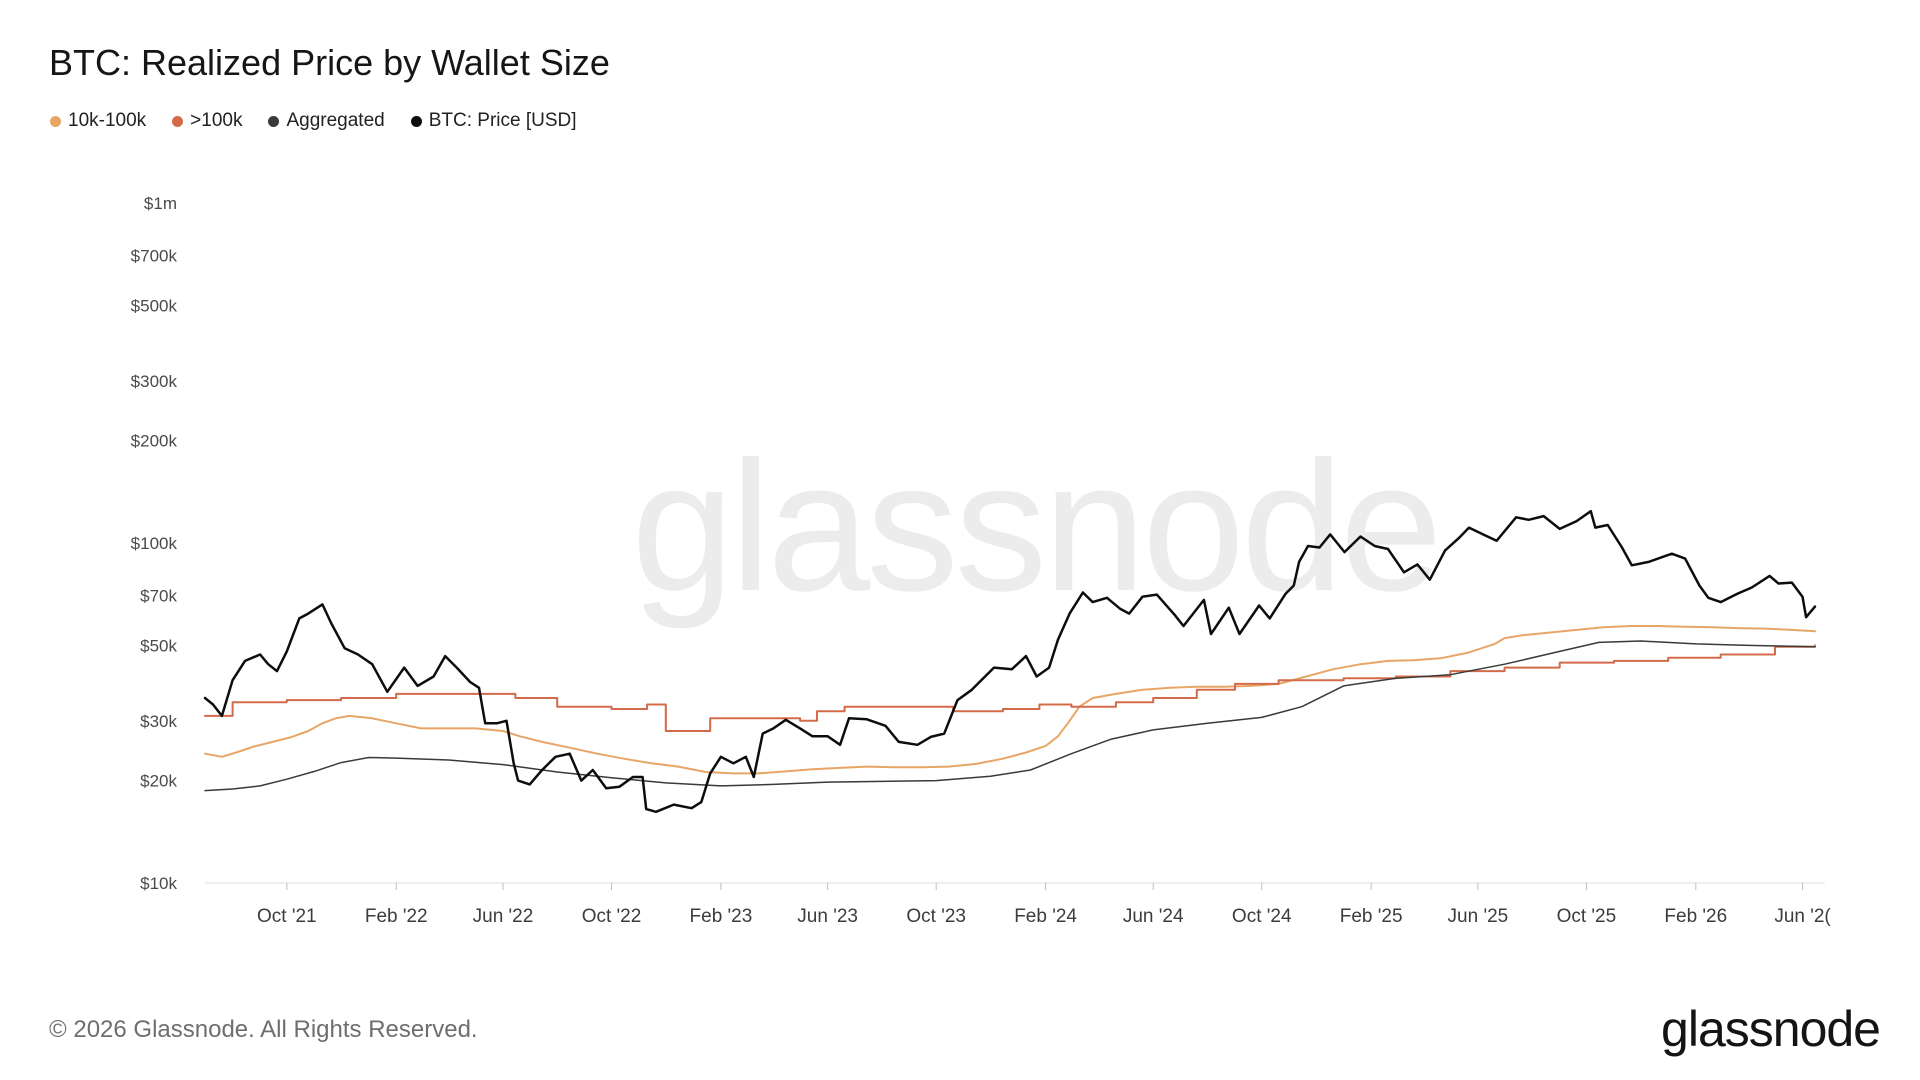 This screenshot has width=1920, height=1080. What do you see at coordinates (721, 916) in the screenshot?
I see `x-tick-label: Feb '23` at bounding box center [721, 916].